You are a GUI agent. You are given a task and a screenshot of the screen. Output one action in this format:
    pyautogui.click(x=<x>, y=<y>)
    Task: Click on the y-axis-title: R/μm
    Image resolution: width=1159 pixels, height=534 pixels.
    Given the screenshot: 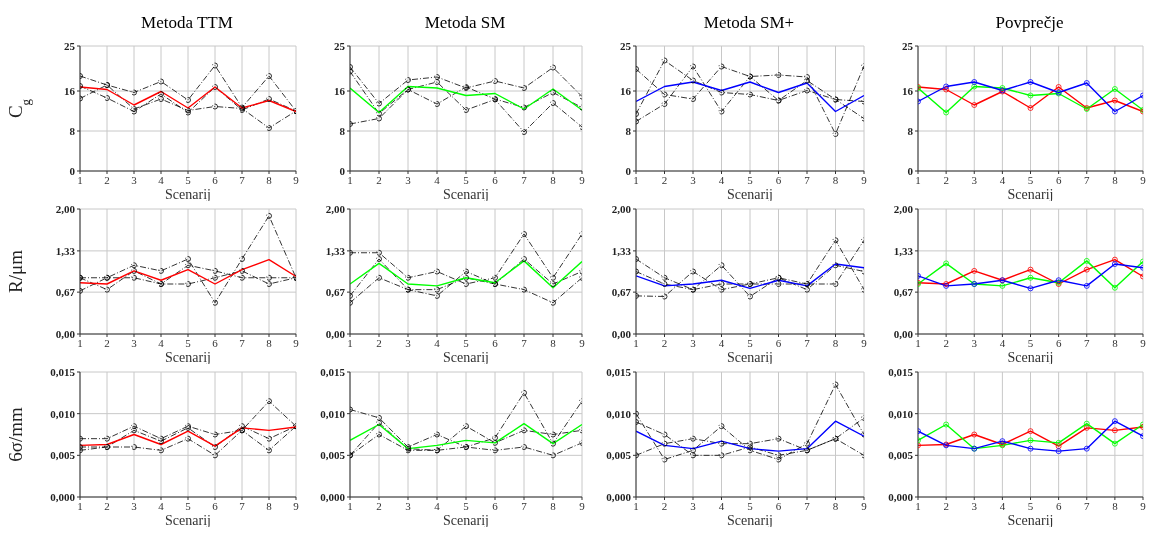 What is the action you would take?
    pyautogui.click(x=15, y=271)
    